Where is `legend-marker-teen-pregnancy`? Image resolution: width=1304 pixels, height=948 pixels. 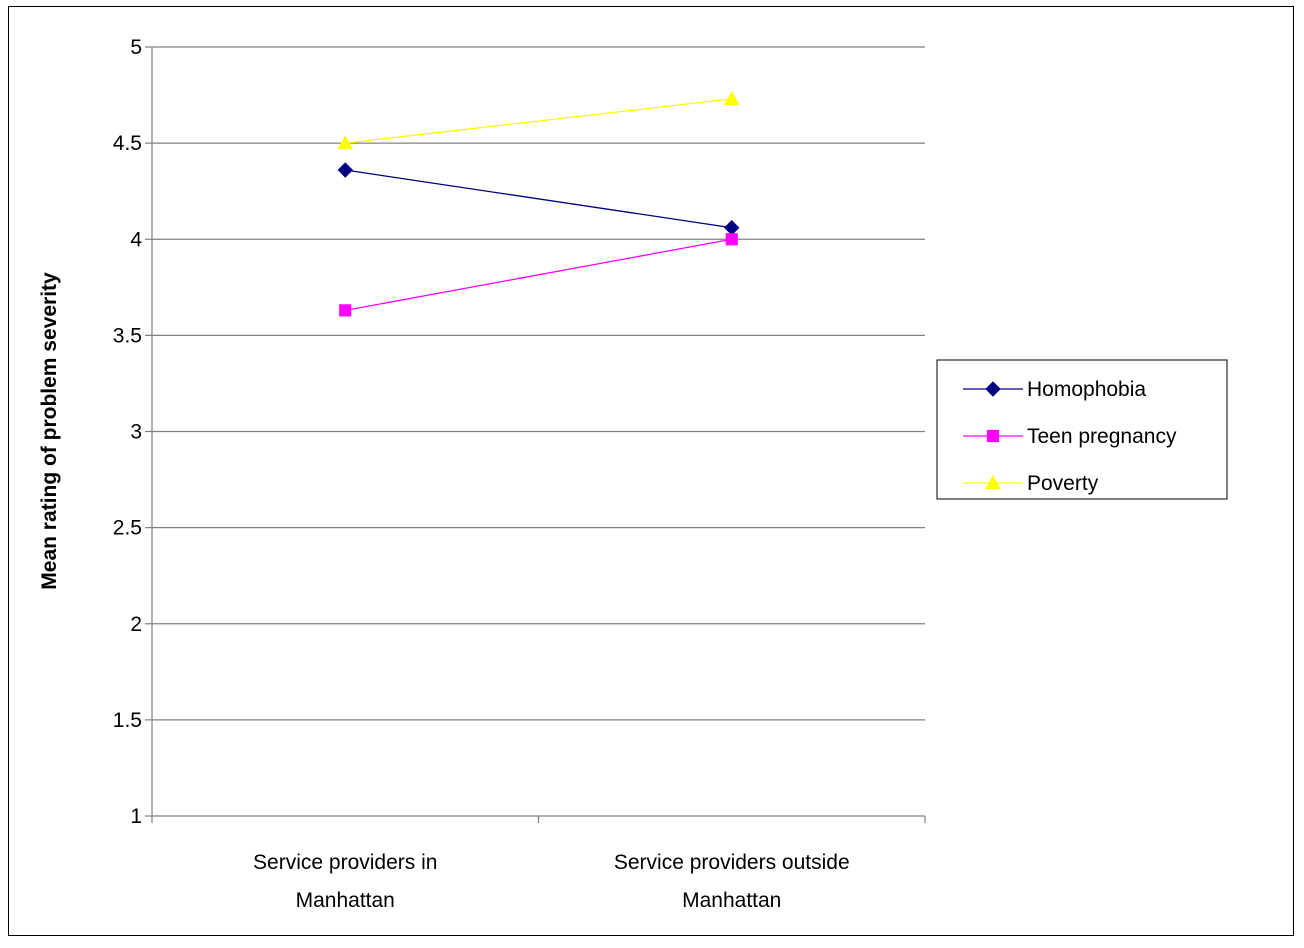 legend-marker-teen-pregnancy is located at coordinates (993, 436).